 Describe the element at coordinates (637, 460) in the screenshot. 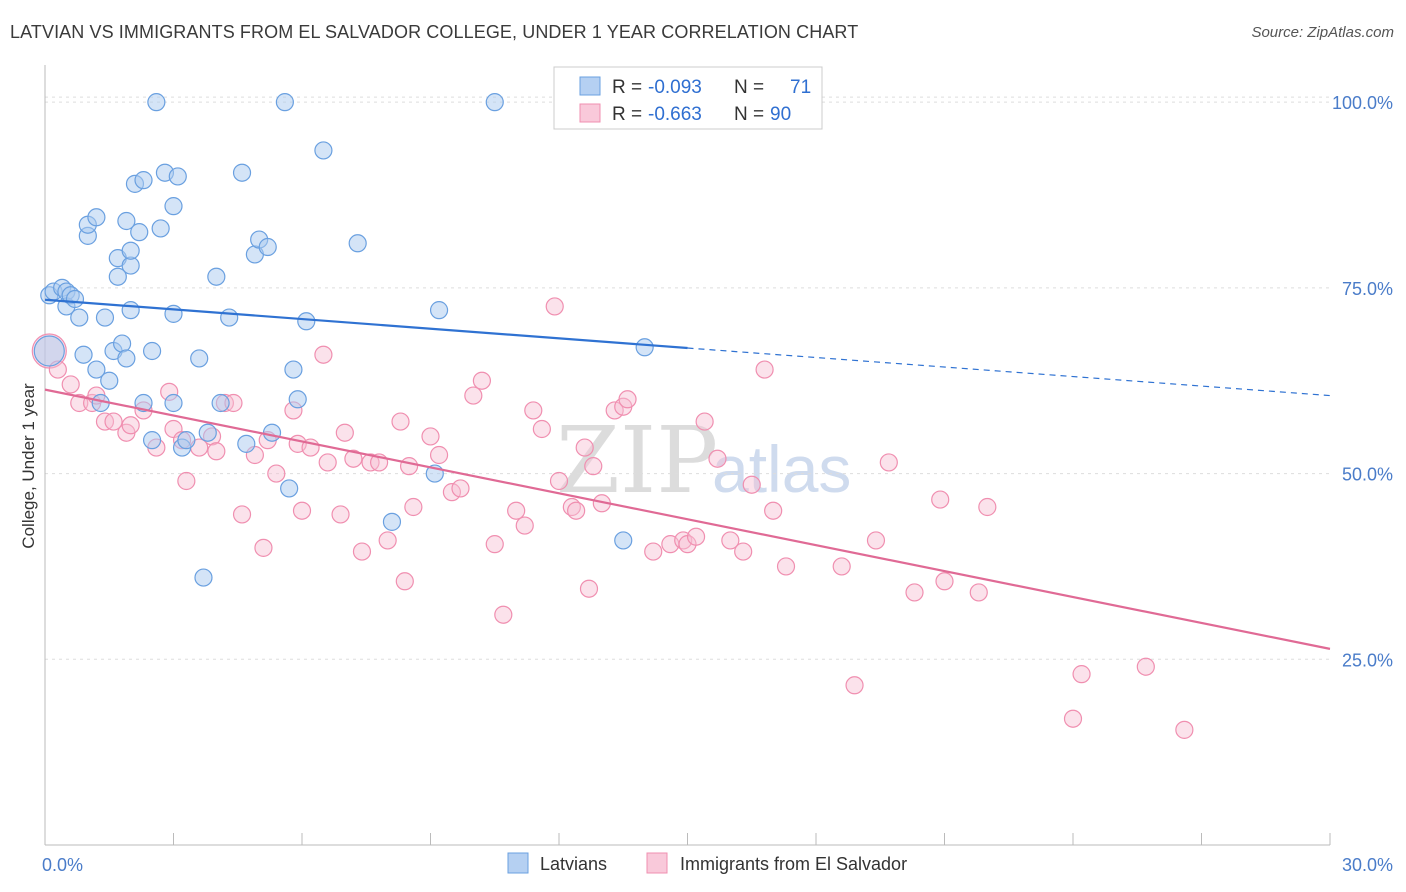

I see `watermark-zip: ZIP` at that location.